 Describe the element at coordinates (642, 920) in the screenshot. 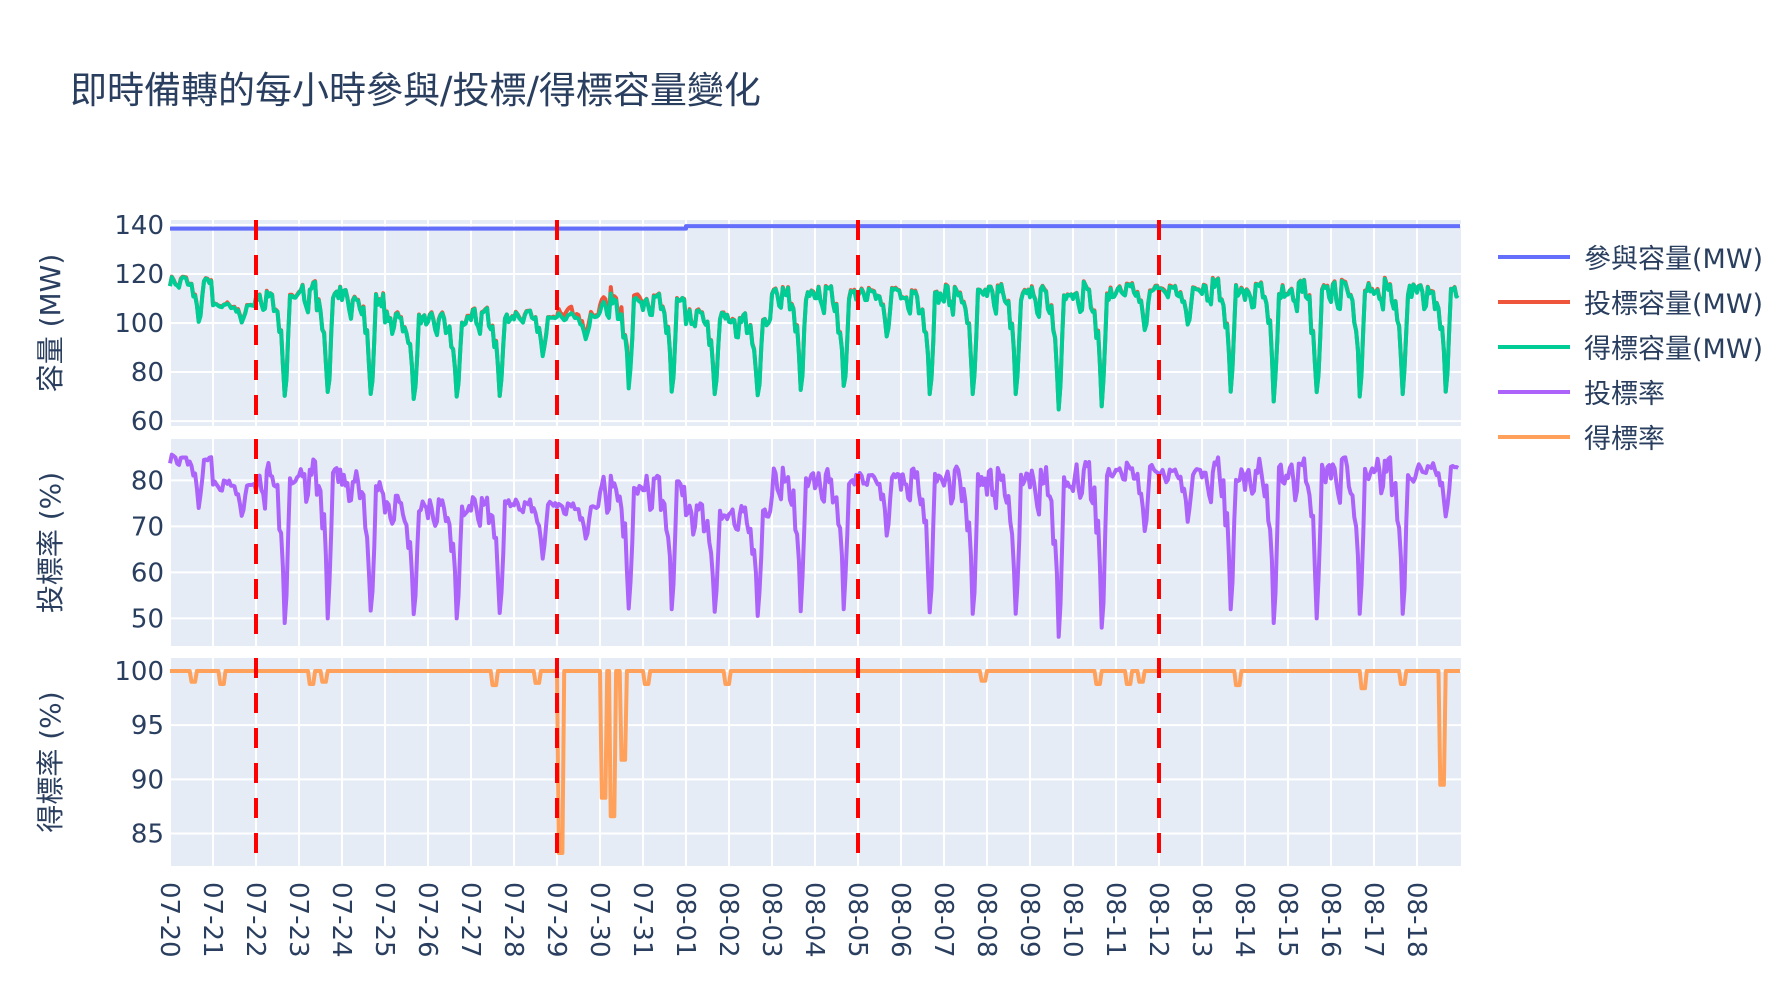

I see `x-tick-label: 07-31` at that location.